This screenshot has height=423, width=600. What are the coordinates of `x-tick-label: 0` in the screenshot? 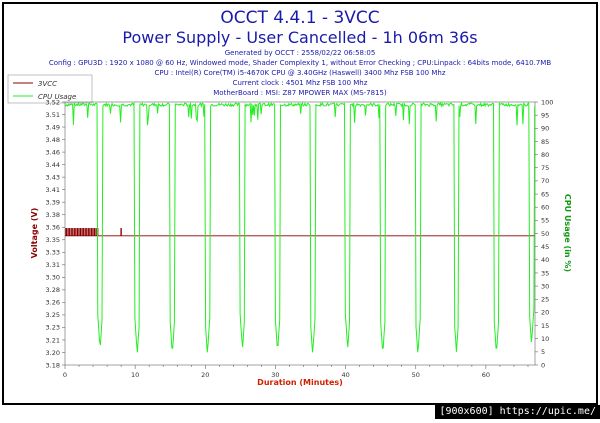 It's located at (65, 375).